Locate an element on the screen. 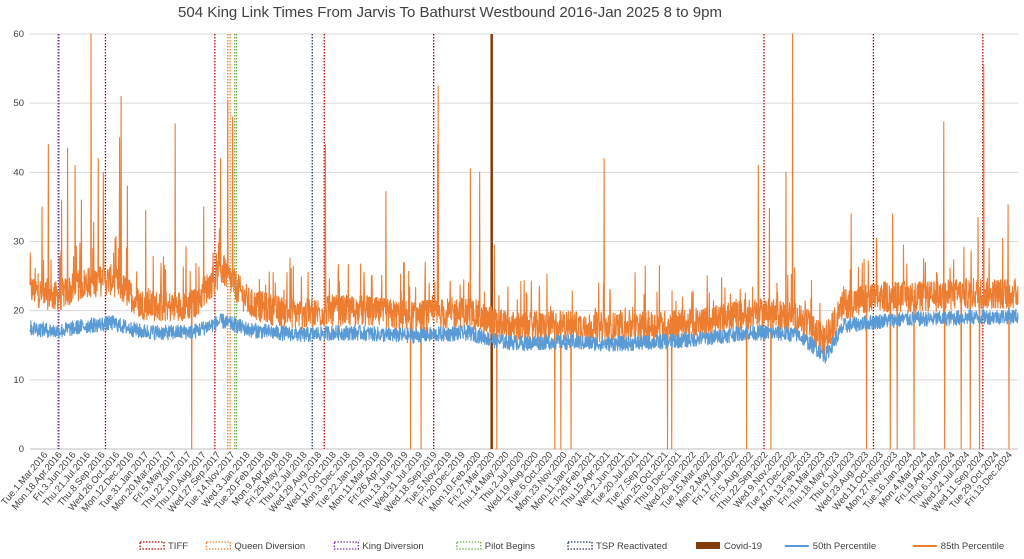 The image size is (1024, 559). y-tick-label: 30 is located at coordinates (18, 242).